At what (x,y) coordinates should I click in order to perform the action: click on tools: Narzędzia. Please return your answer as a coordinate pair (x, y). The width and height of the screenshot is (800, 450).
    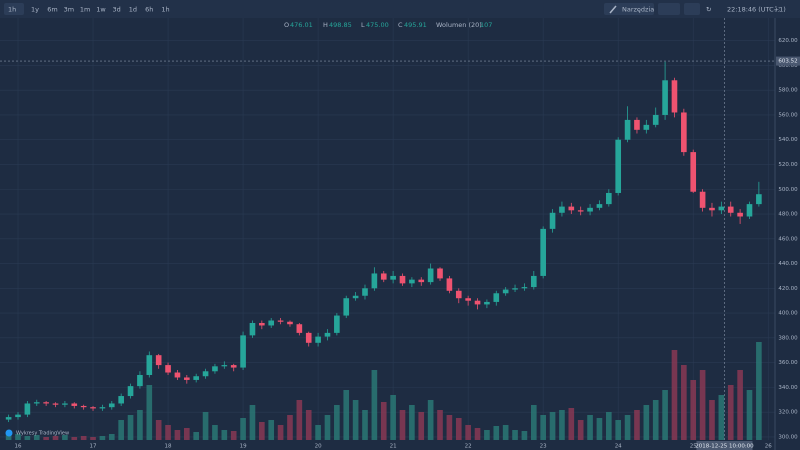
    Looking at the image, I should click on (638, 10).